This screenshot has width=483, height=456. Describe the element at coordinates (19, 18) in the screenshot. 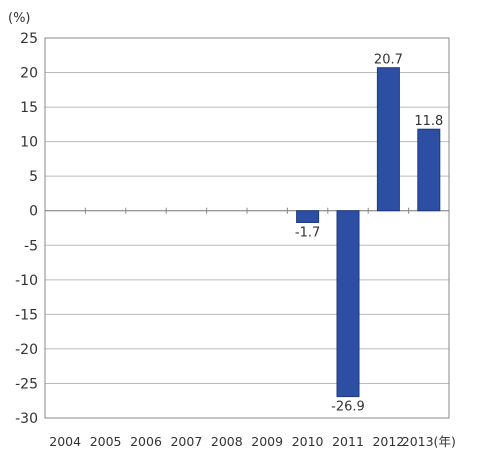

I see `y-unit-label: (%)` at that location.